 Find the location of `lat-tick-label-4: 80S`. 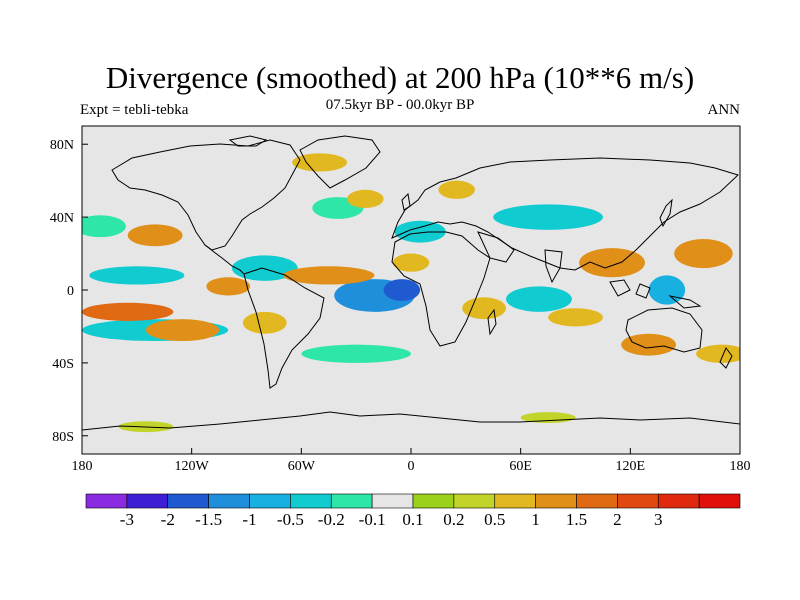

lat-tick-label-4: 80S is located at coordinates (63, 437).